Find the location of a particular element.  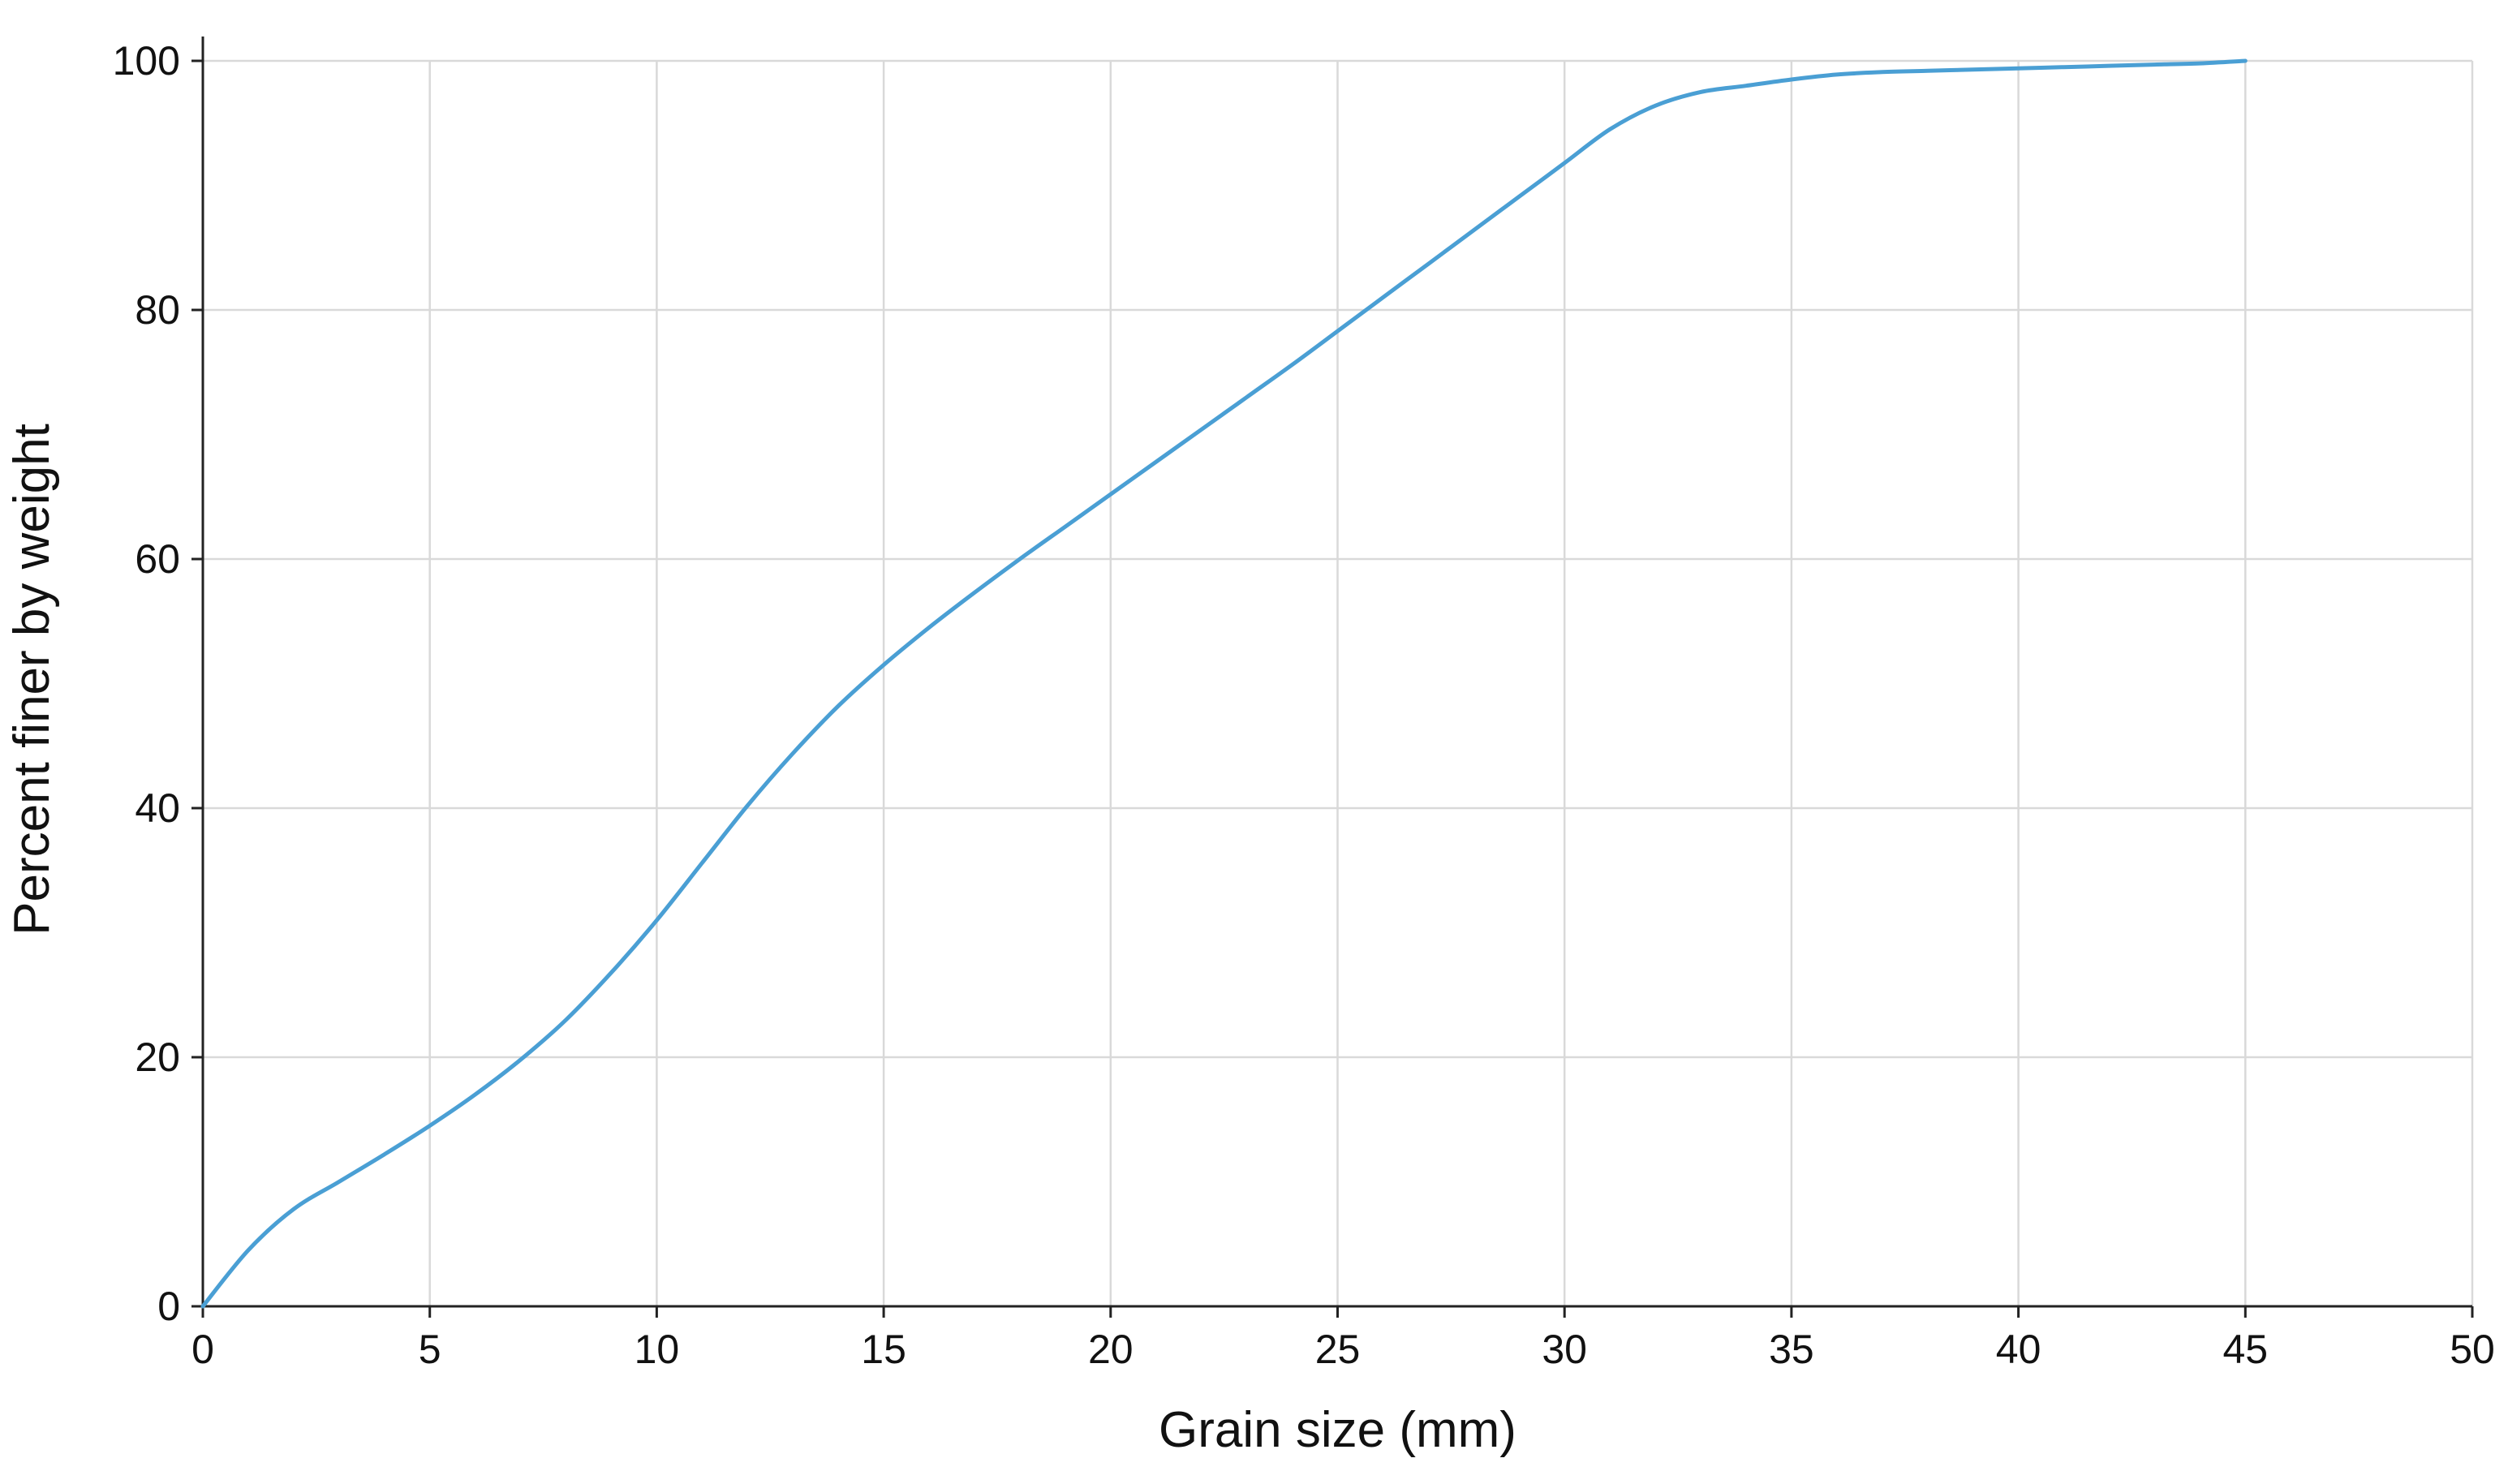

x-tick-label: 15 is located at coordinates (883, 1349).